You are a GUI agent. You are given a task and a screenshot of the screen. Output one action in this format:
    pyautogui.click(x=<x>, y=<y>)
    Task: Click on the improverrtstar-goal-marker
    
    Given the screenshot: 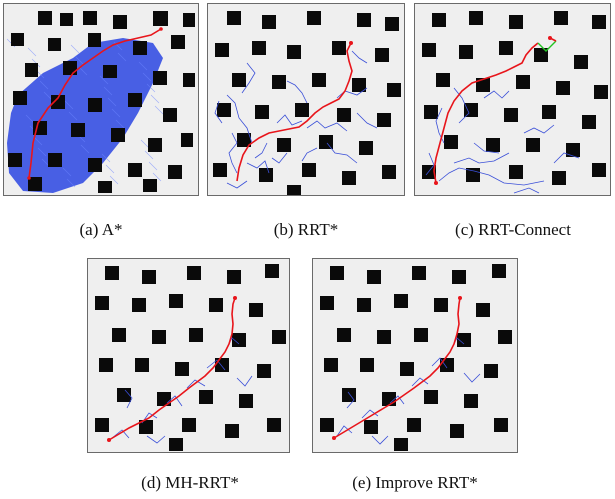 What is the action you would take?
    pyautogui.click(x=460, y=298)
    